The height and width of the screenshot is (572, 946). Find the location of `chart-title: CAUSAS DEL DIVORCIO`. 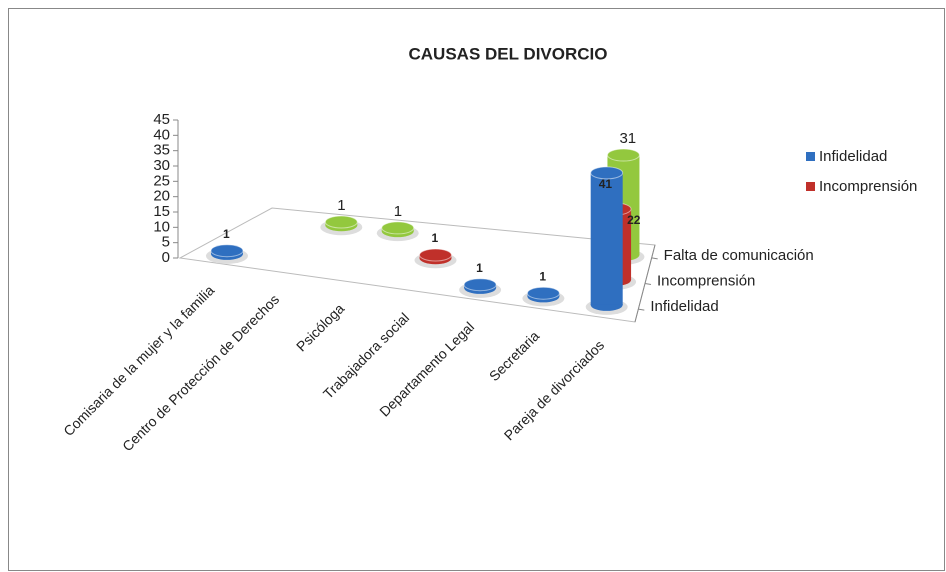

chart-title: CAUSAS DEL DIVORCIO is located at coordinates (508, 53).